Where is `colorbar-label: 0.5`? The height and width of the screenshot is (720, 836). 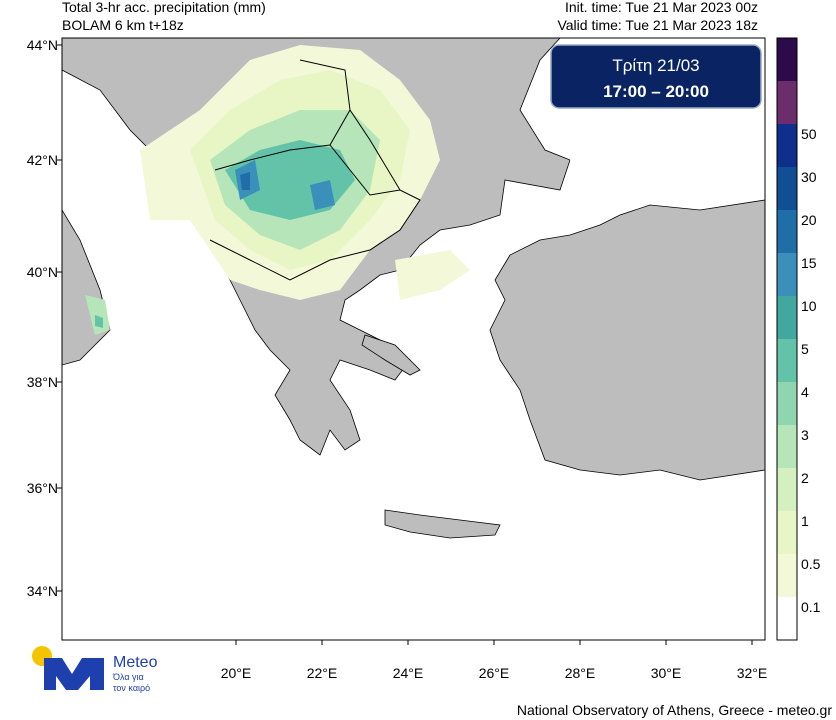 colorbar-label: 0.5 is located at coordinates (811, 564).